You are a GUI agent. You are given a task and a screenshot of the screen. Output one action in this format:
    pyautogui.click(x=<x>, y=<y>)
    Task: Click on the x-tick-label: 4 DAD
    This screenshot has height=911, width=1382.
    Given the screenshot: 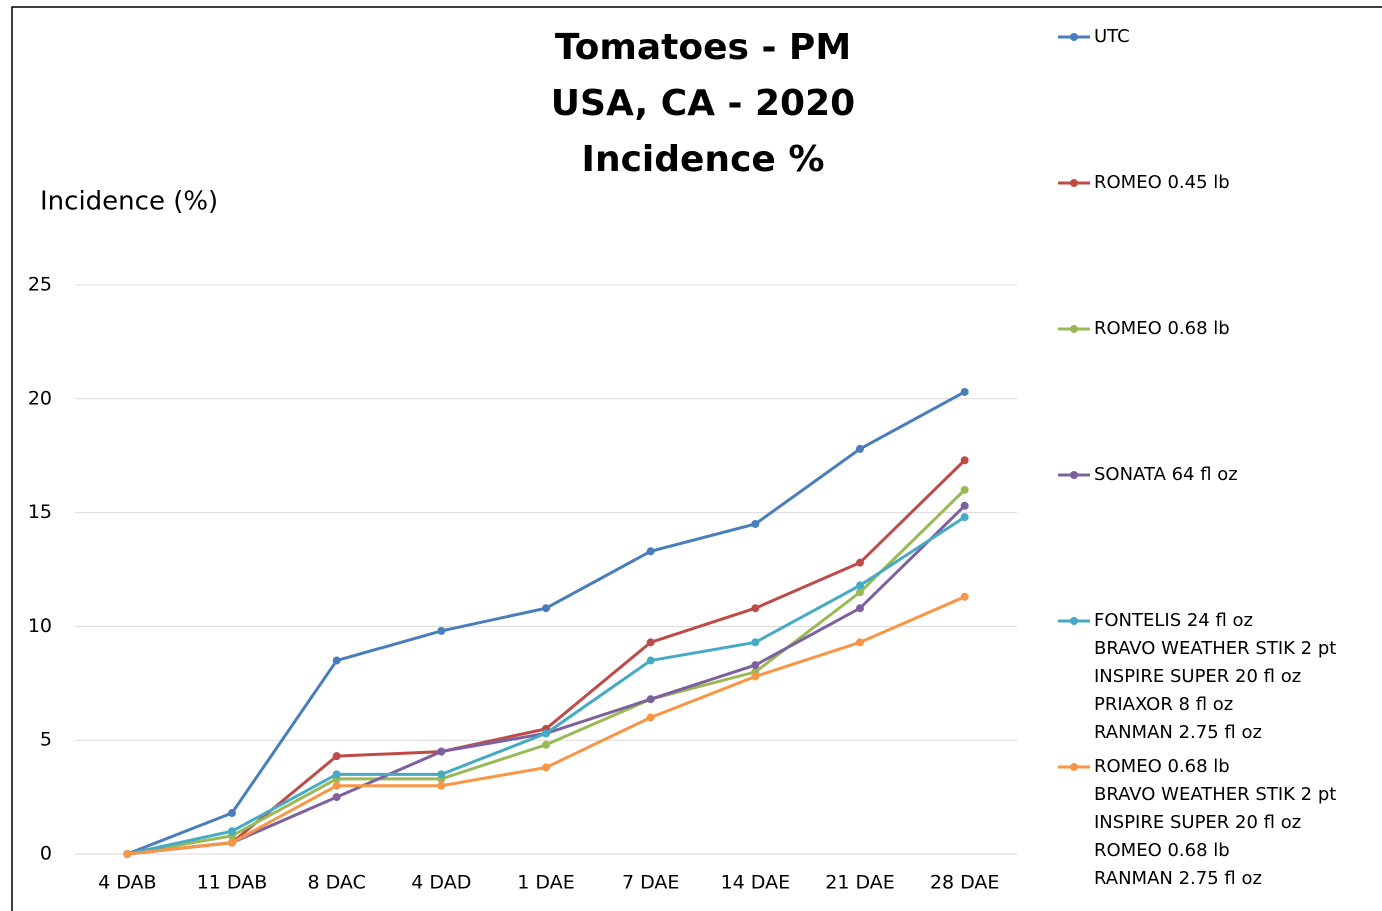 What is the action you would take?
    pyautogui.click(x=441, y=883)
    